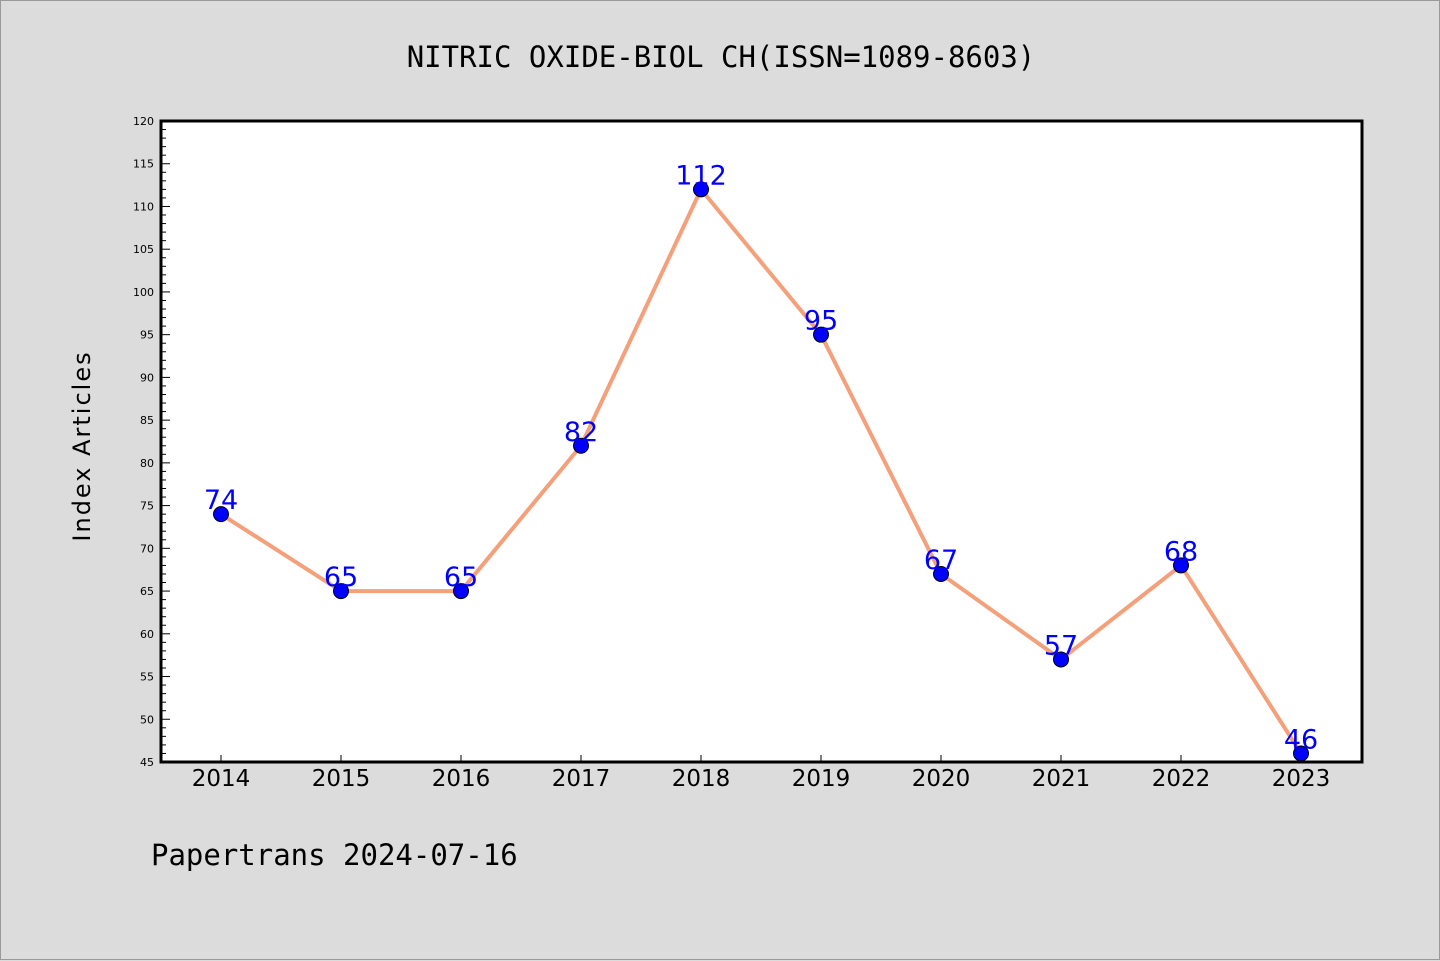  What do you see at coordinates (143, 249) in the screenshot?
I see `y-tick-label: 105` at bounding box center [143, 249].